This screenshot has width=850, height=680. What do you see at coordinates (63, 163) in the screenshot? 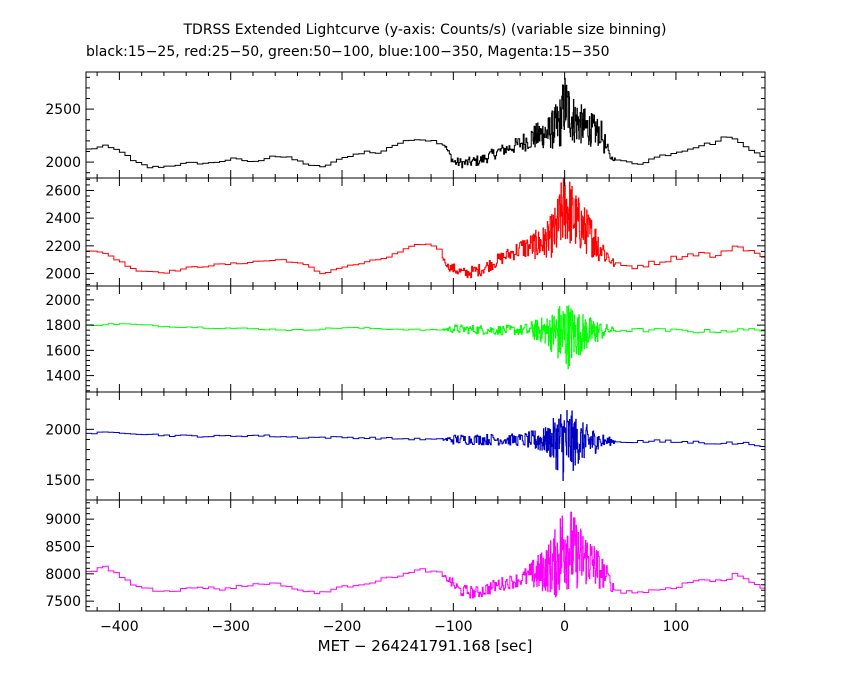
I see `y-tick-label-15-25: 2000` at bounding box center [63, 163].